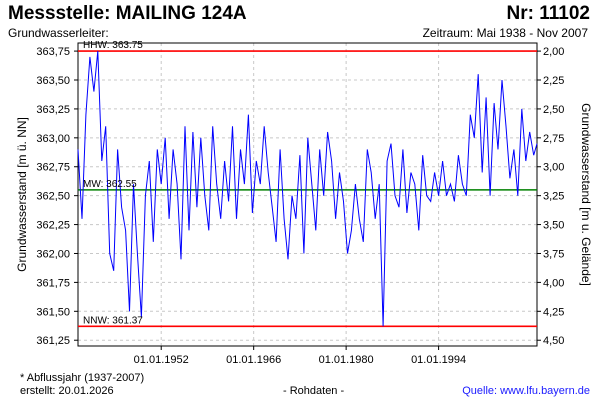 This screenshot has height=400, width=600. What do you see at coordinates (553, 168) in the screenshot?
I see `y2-tick-label: 3,00` at bounding box center [553, 168].